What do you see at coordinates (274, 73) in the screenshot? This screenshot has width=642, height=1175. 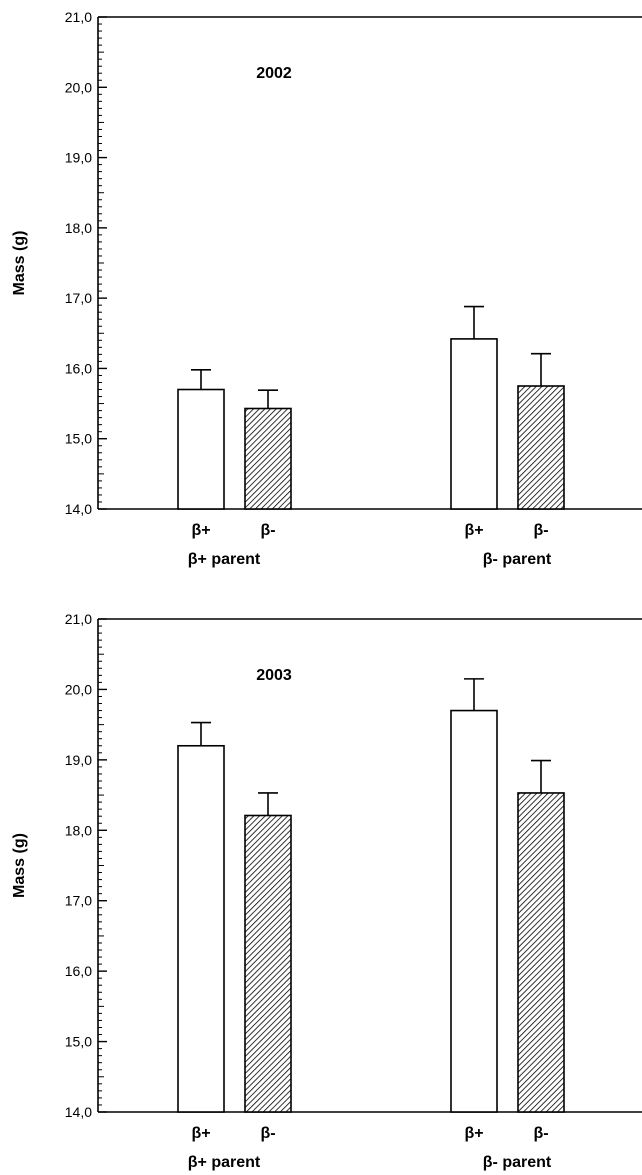 I see `panel-title: 2002` at bounding box center [274, 73].